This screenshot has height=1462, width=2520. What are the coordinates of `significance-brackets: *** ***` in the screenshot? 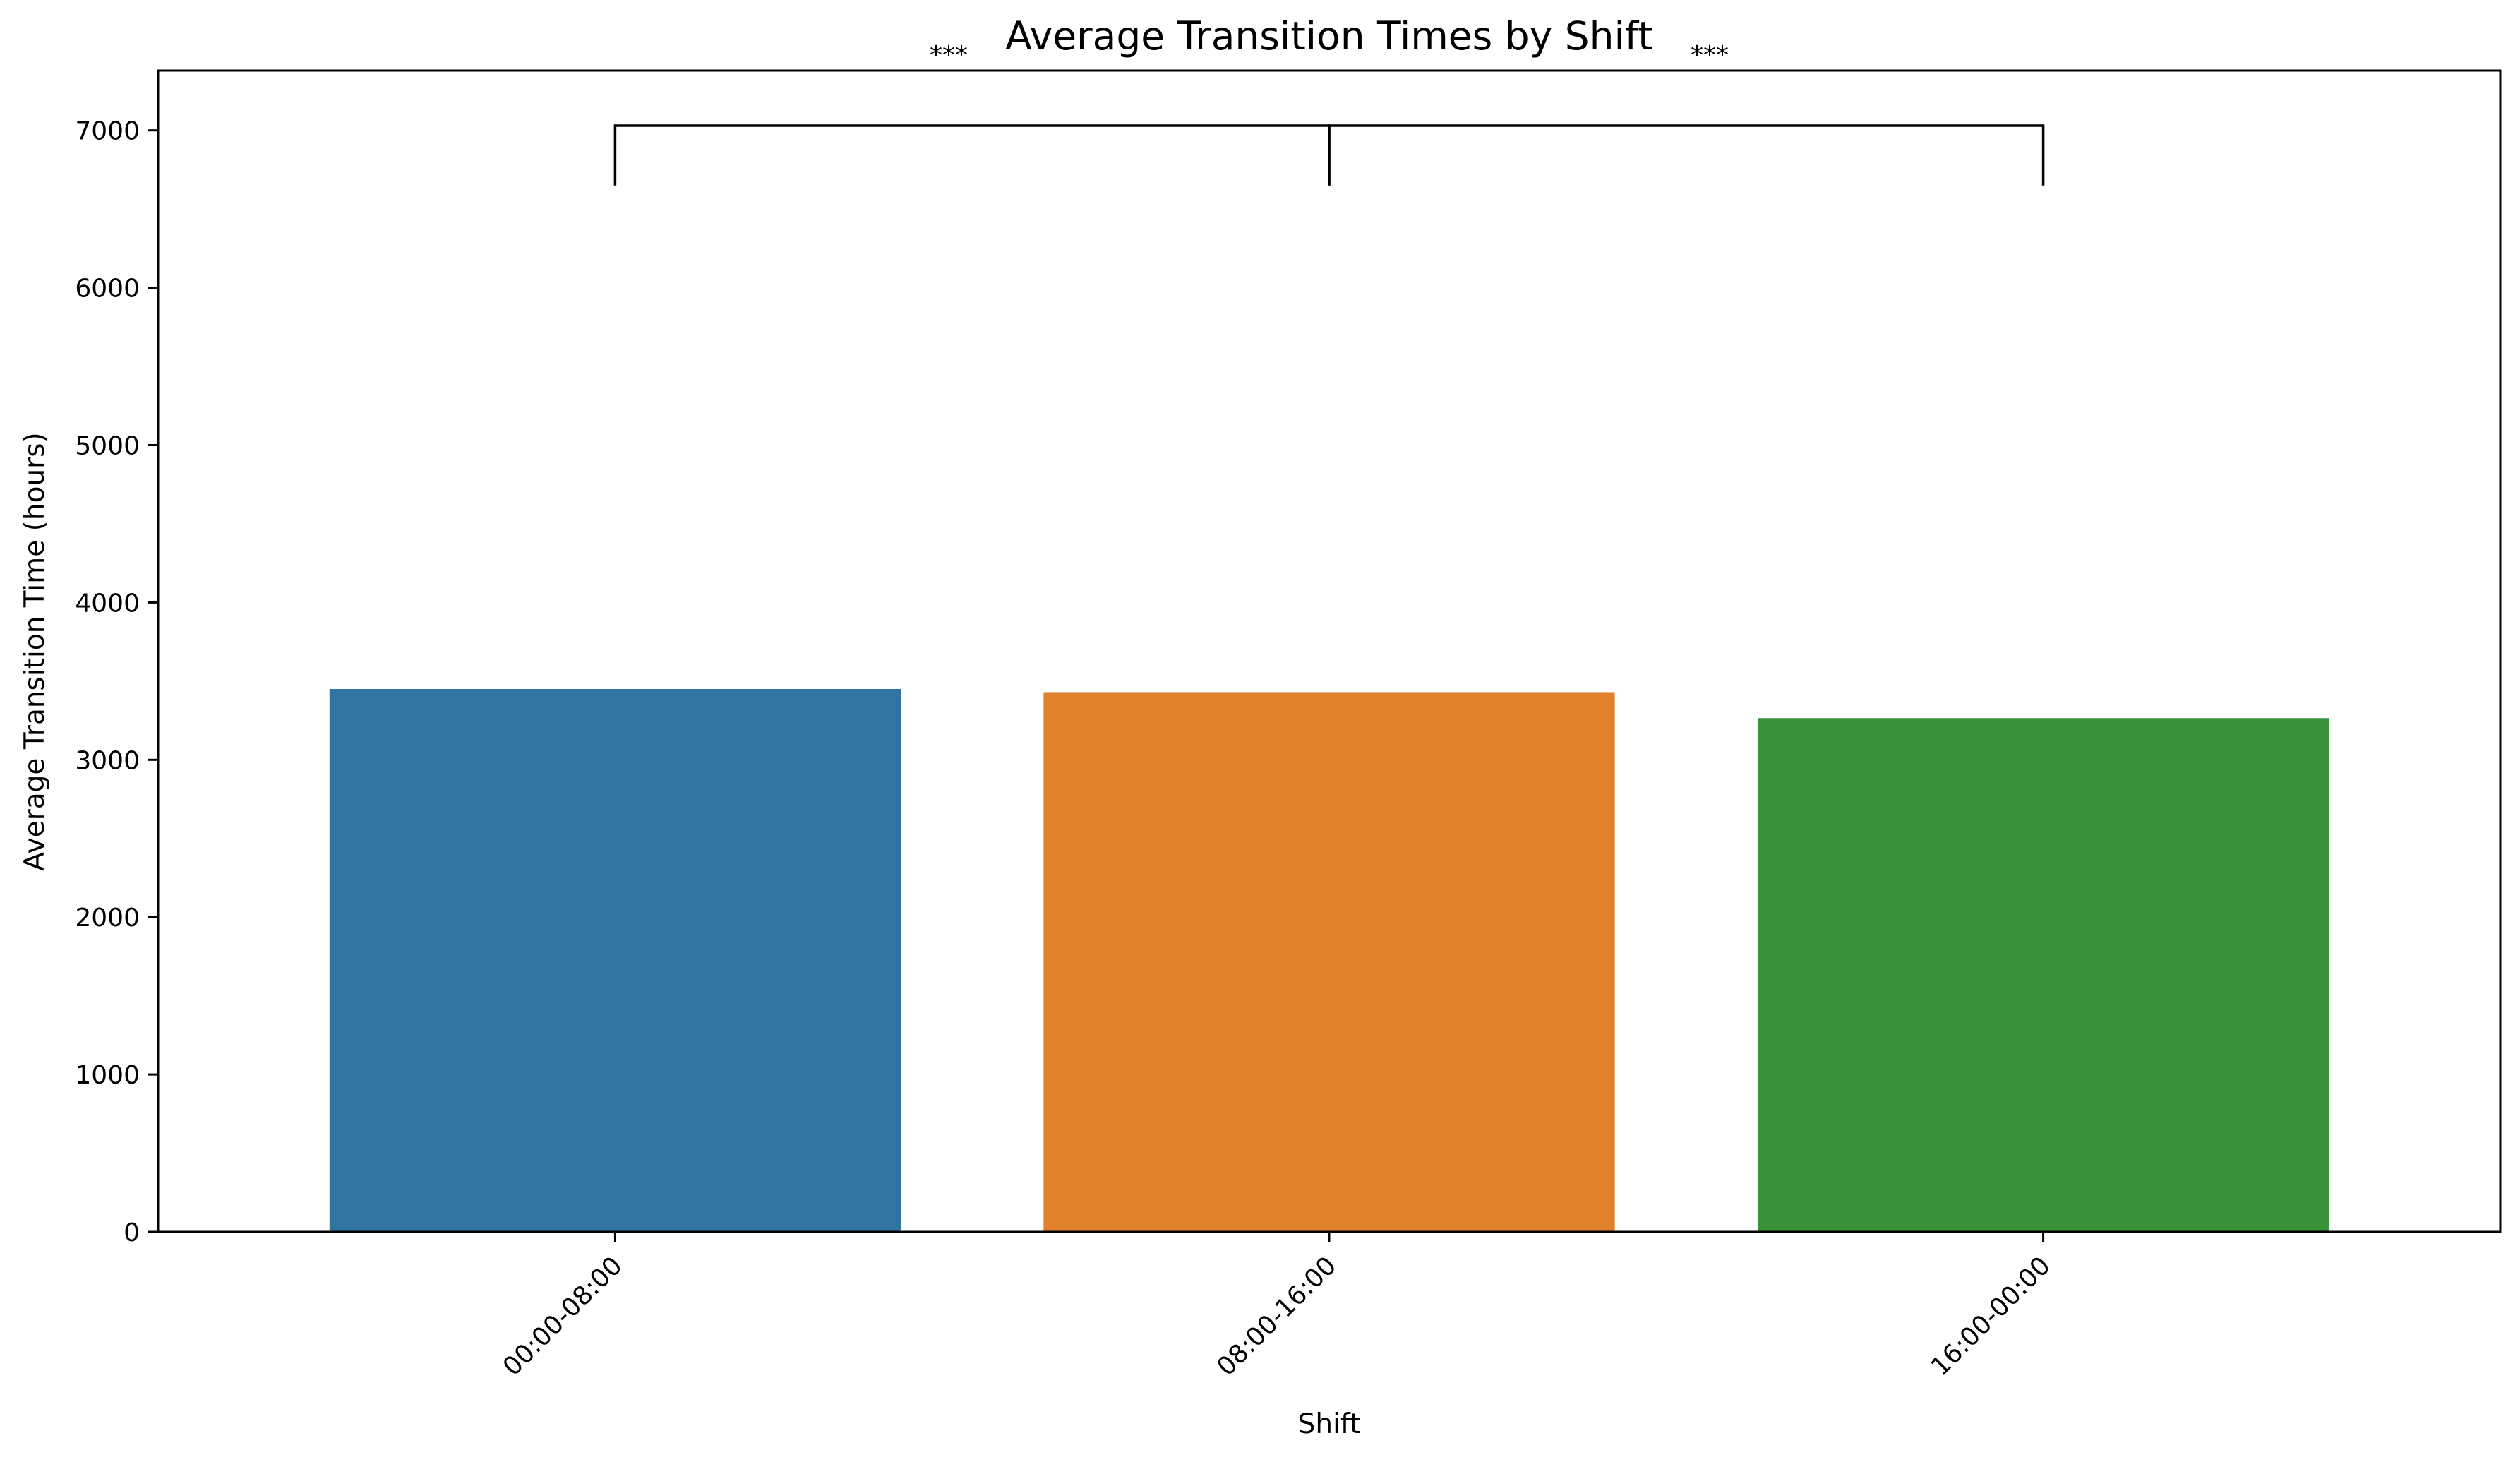 It's located at (1329, 113).